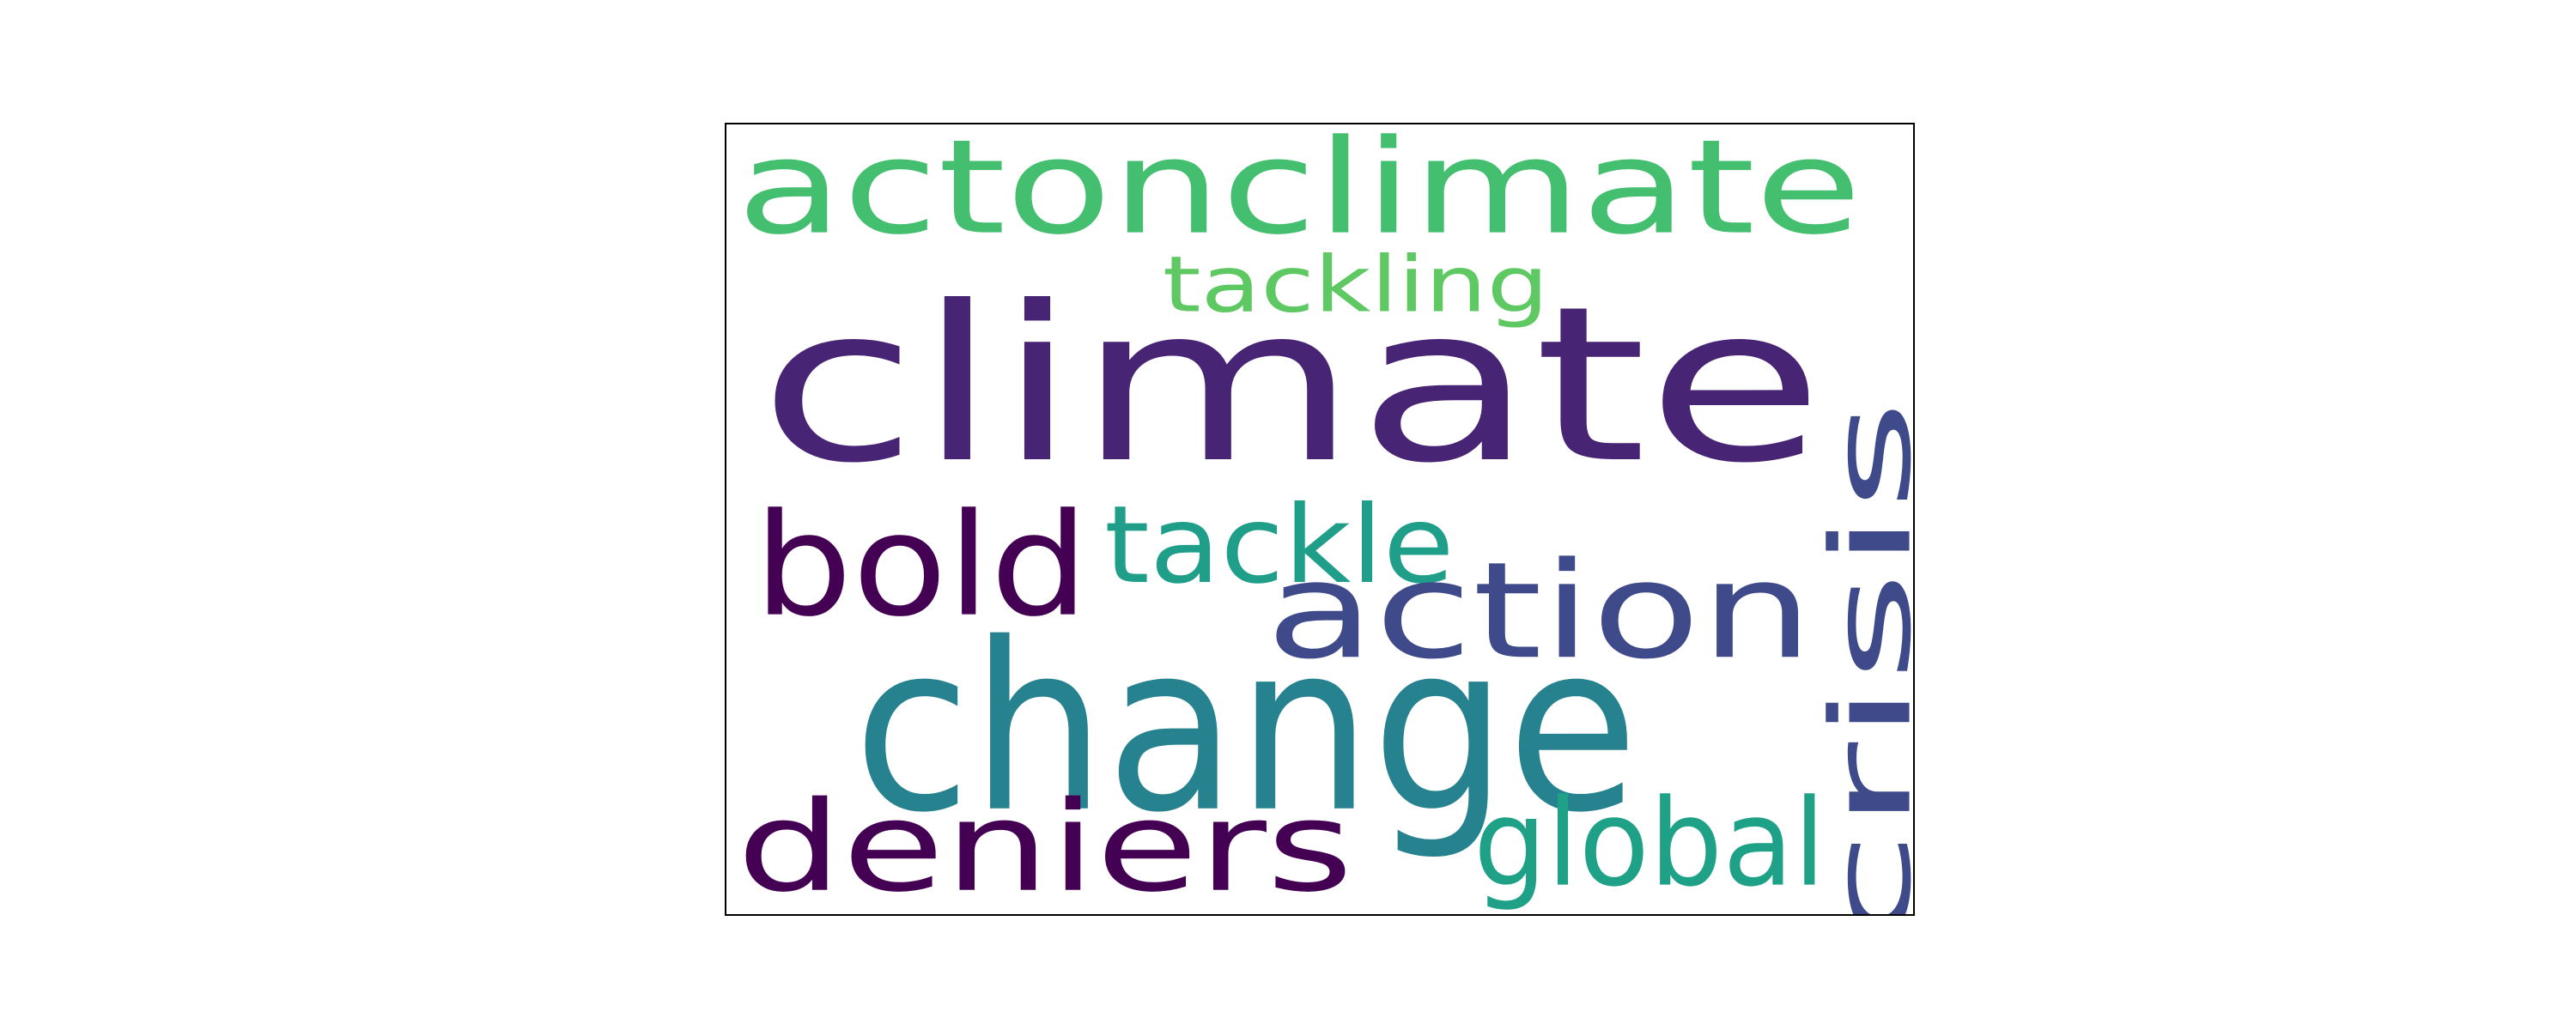  What do you see at coordinates (1299, 193) in the screenshot?
I see `word-actonclimate: actonclimate` at bounding box center [1299, 193].